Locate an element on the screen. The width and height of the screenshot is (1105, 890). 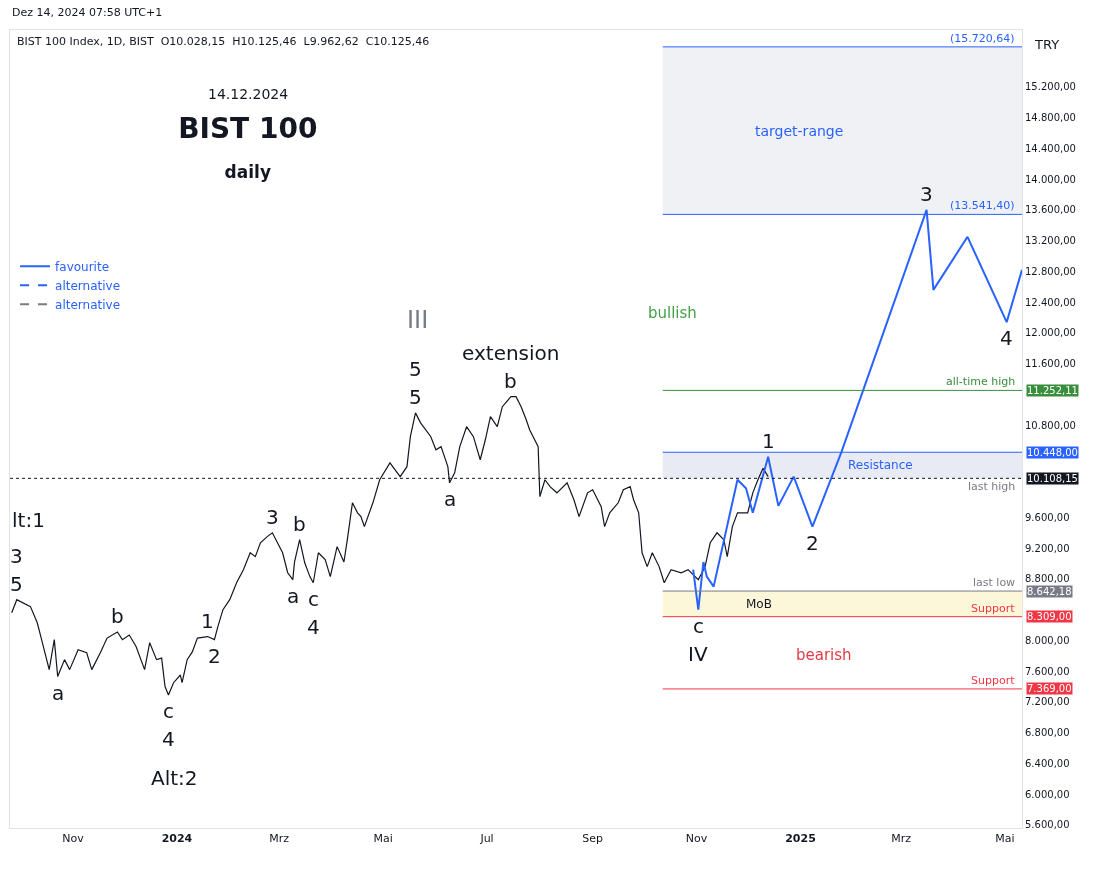
band-label: target-range is located at coordinates (799, 131).